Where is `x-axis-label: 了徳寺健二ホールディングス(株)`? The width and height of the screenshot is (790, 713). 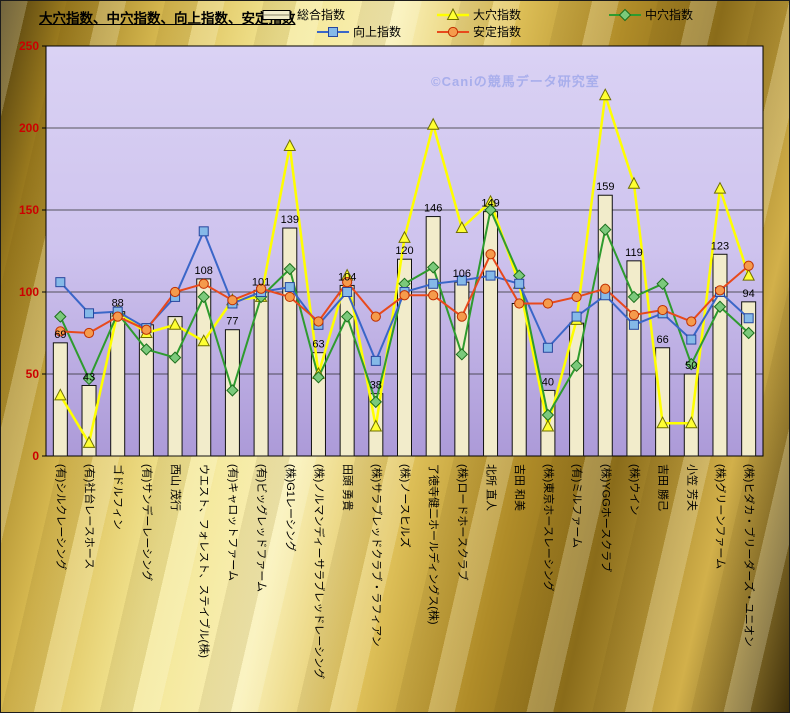
x-axis-label: 了徳寺健二ホールディングス(株) is located at coordinates (434, 544).